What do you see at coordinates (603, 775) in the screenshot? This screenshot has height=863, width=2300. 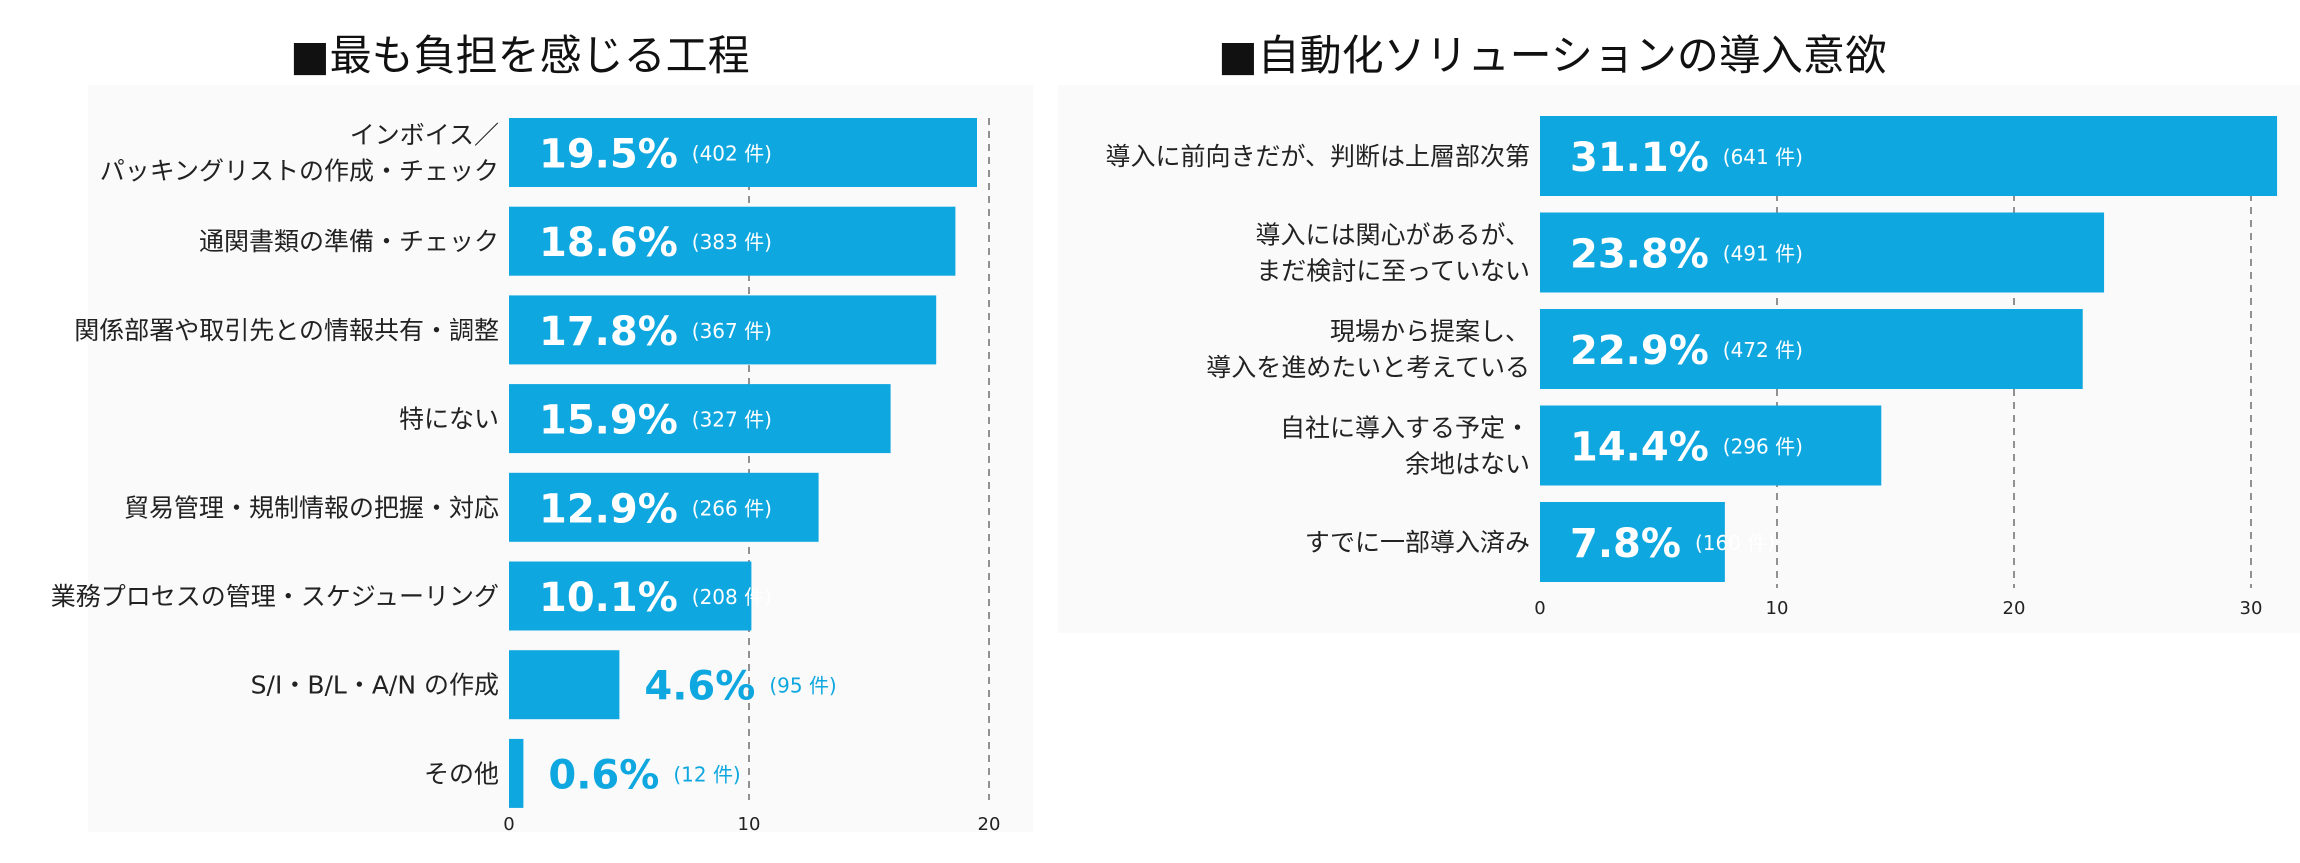 I see `burden-percent-label: 0.6%` at bounding box center [603, 775].